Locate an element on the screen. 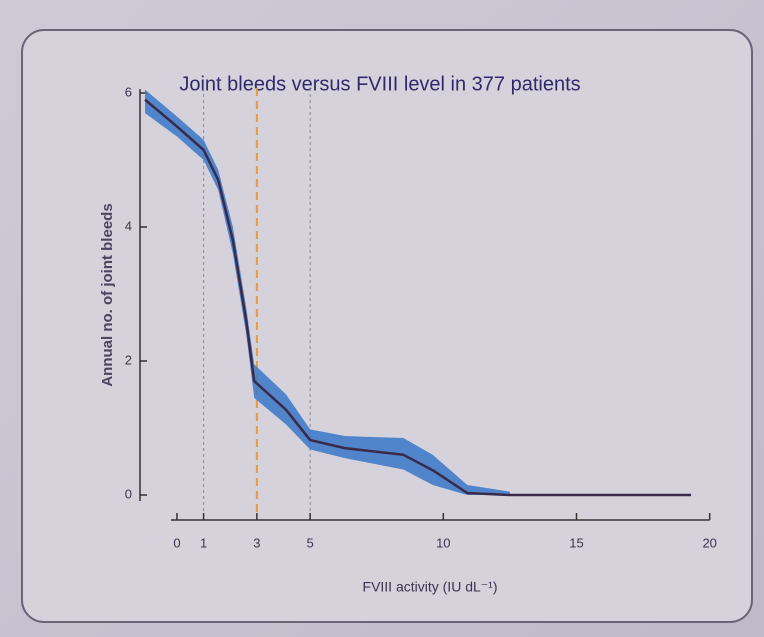  y-tick-label: 0 is located at coordinates (128, 493).